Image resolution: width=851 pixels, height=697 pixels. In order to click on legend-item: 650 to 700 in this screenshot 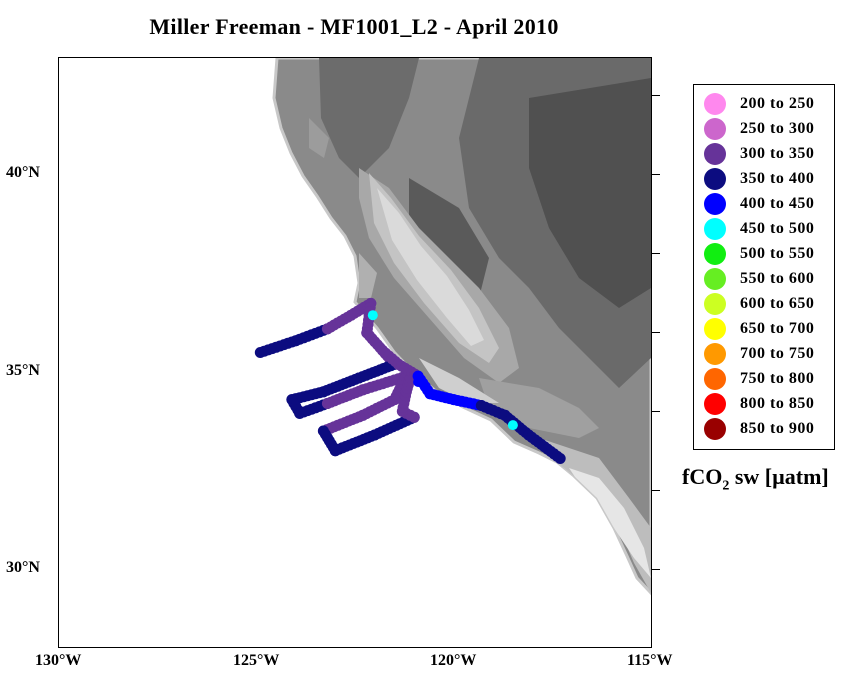, I will do `click(764, 329)`.